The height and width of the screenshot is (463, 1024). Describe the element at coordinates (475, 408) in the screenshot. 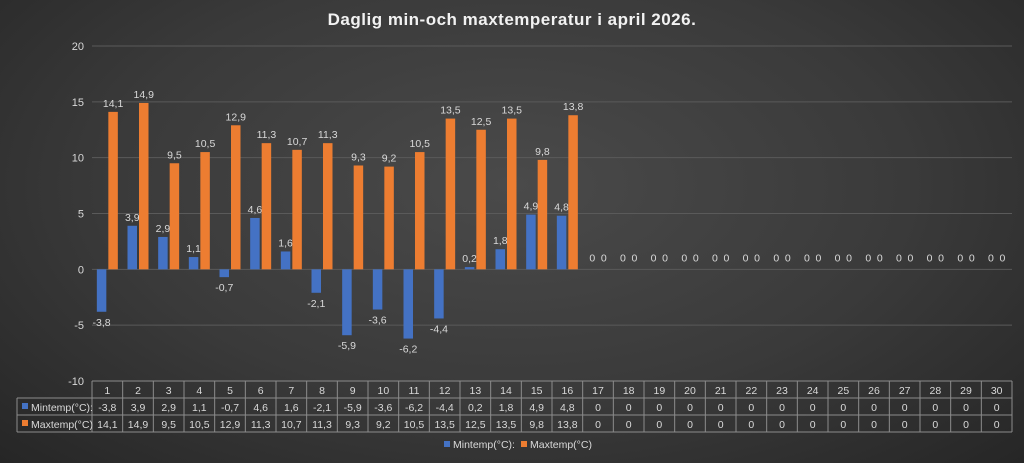

I see `table-min-temp-cell: 0,2` at that location.